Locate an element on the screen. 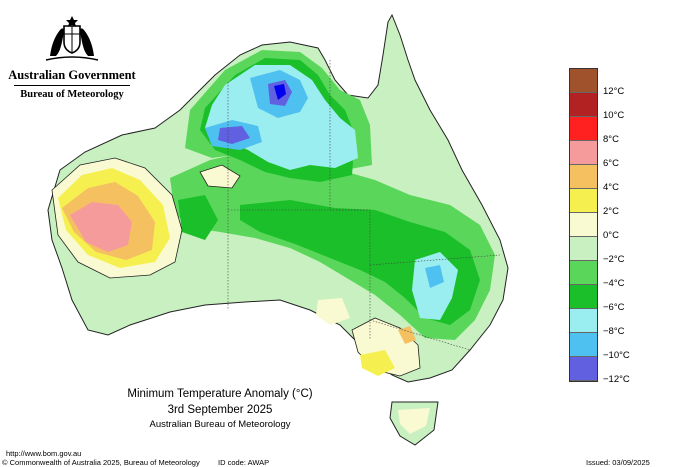 The height and width of the screenshot is (467, 680). legend-label: 12°C is located at coordinates (614, 91).